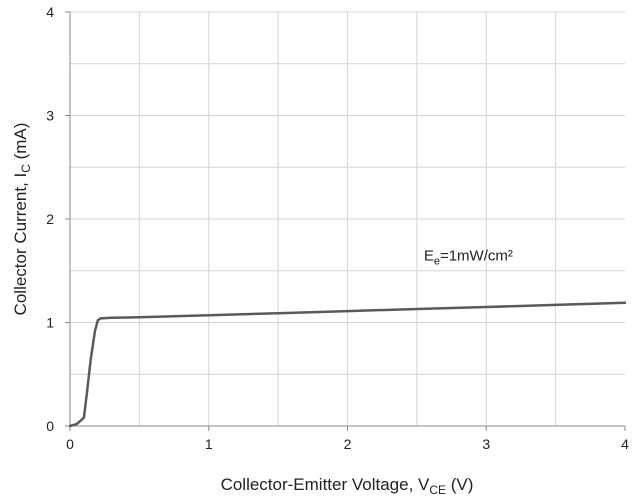  Describe the element at coordinates (50, 323) in the screenshot. I see `y-tick-label: 1` at that location.